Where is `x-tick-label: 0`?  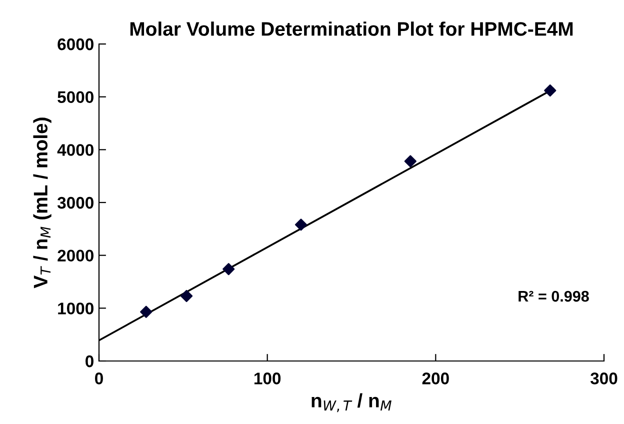
x-tick-label: 0 is located at coordinates (99, 378).